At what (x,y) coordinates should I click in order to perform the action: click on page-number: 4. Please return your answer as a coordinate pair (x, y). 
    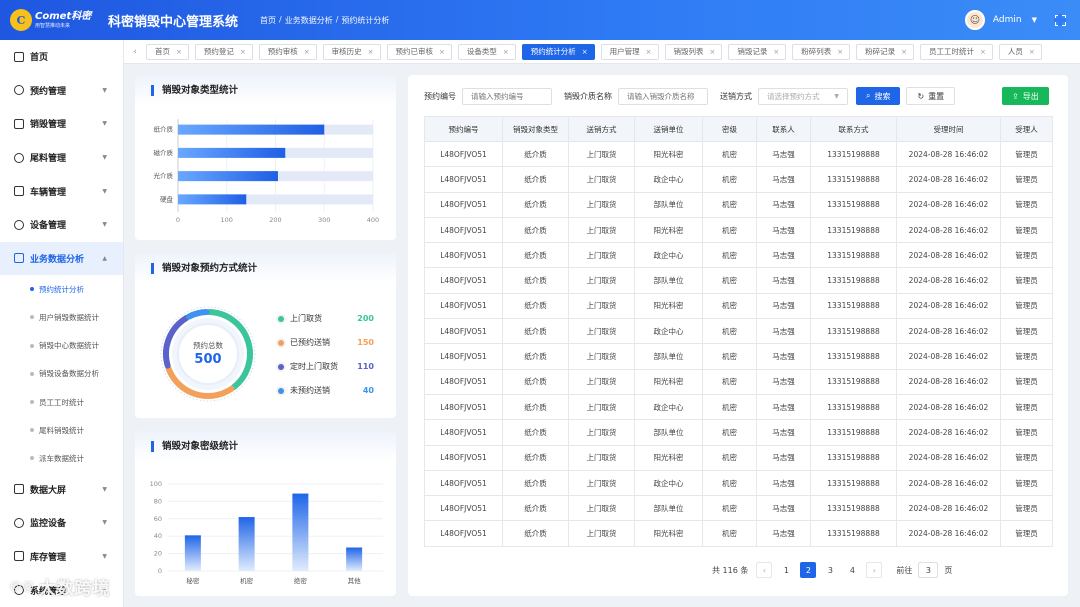
    Looking at the image, I should click on (852, 570).